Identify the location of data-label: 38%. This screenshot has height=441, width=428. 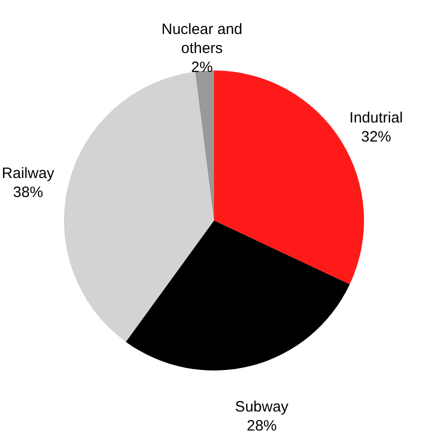
(28, 192).